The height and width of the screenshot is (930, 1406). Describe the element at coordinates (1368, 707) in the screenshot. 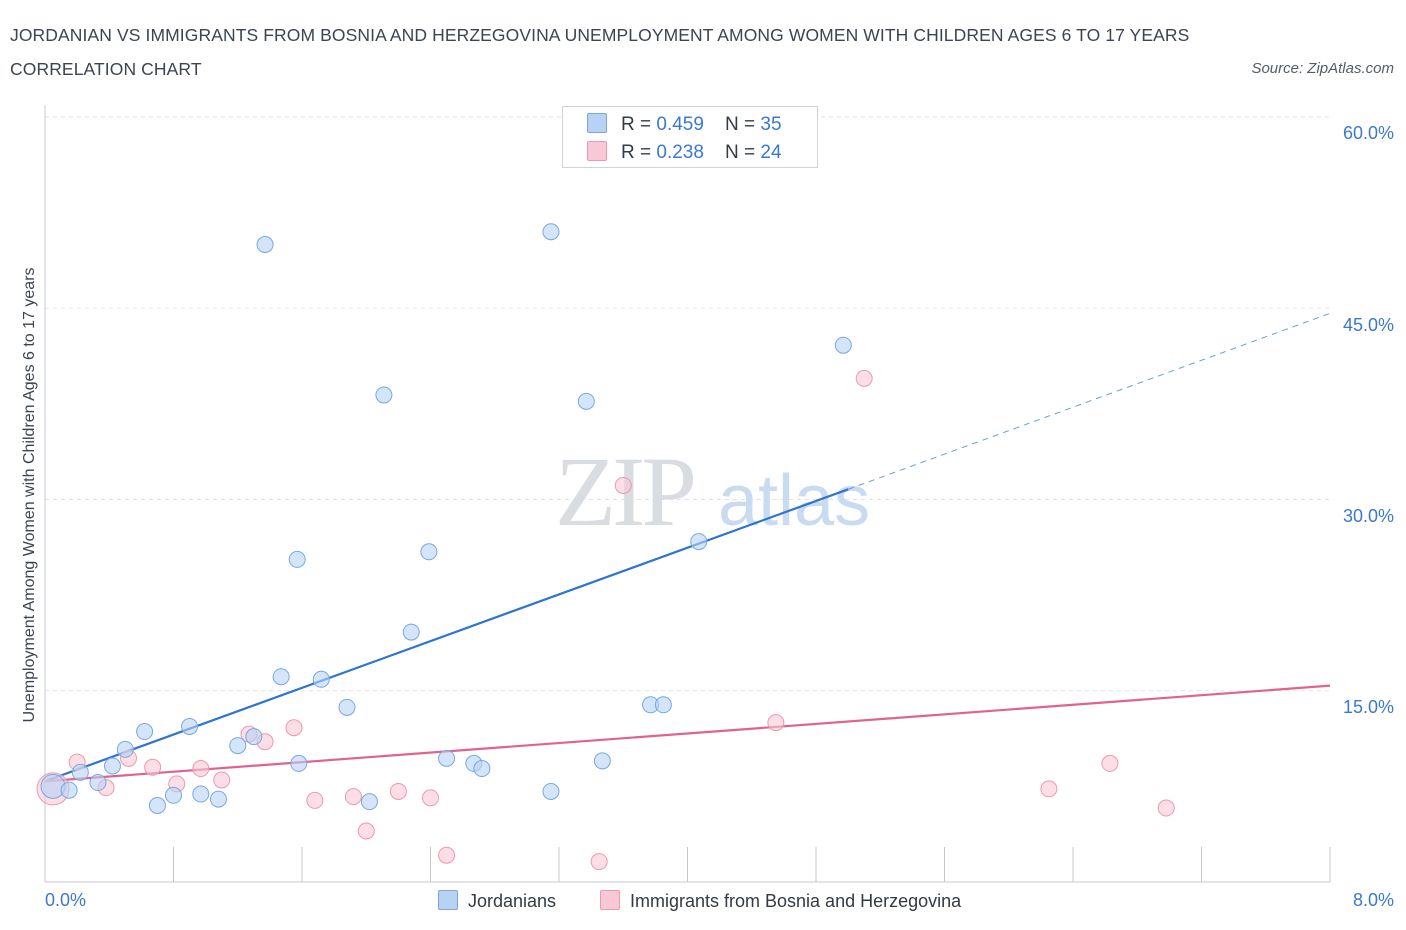

I see `y-tick-label-15: 15.0%` at that location.